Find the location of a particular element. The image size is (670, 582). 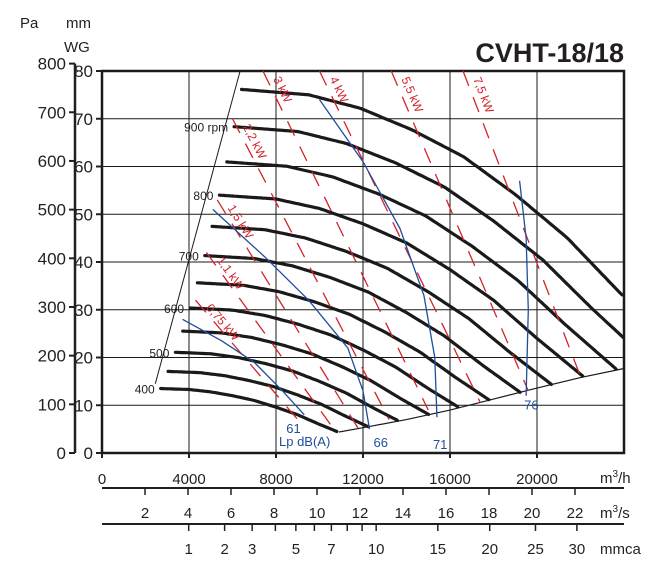

mm-tick-label: 20 is located at coordinates (83, 358).